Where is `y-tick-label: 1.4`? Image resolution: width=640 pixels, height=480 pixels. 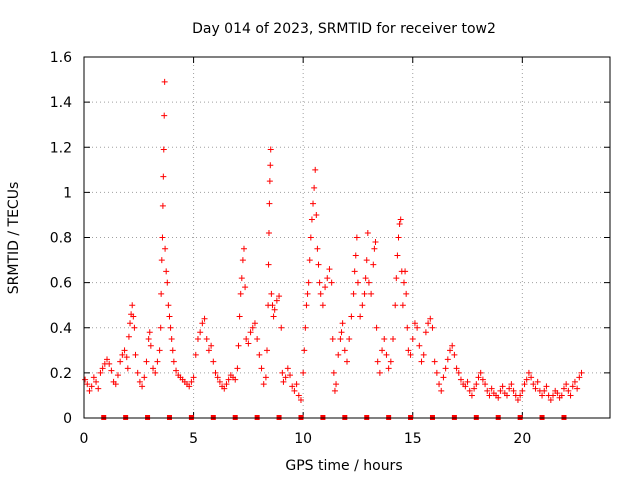 y-tick-label: 1.4 is located at coordinates (61, 103).